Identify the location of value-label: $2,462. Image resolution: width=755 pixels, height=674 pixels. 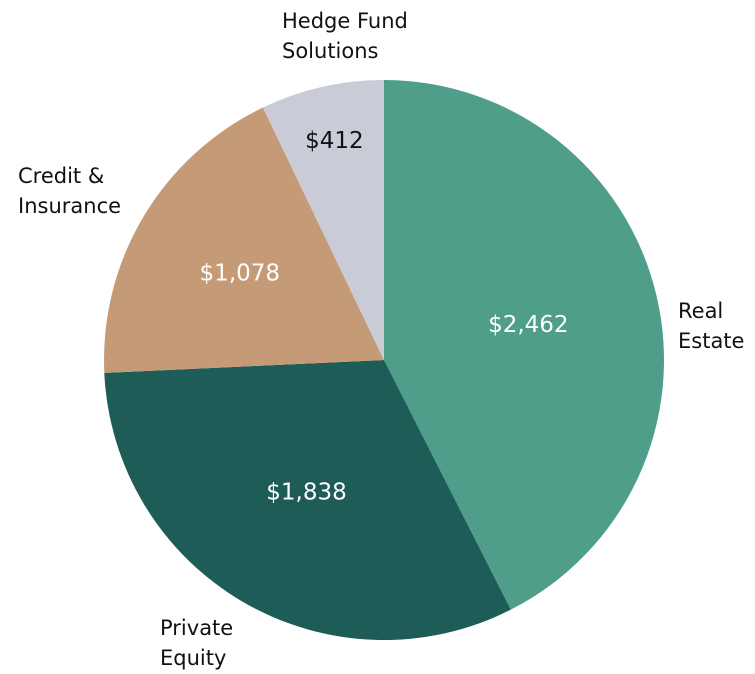
(528, 325).